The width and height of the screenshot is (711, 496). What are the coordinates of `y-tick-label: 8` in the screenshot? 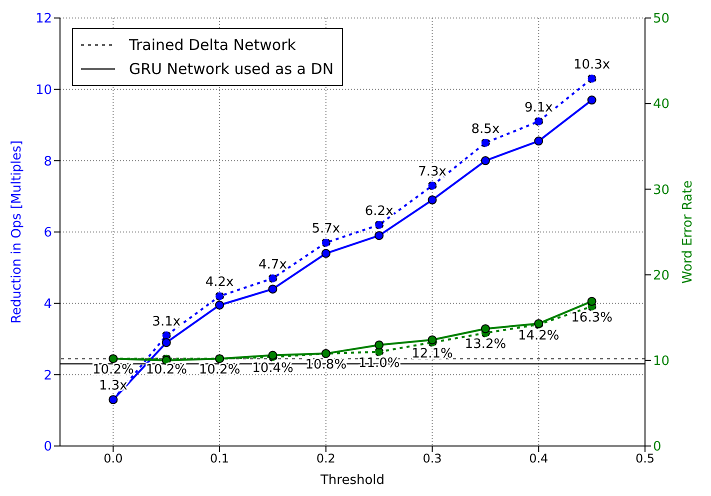 It's located at (48, 162).